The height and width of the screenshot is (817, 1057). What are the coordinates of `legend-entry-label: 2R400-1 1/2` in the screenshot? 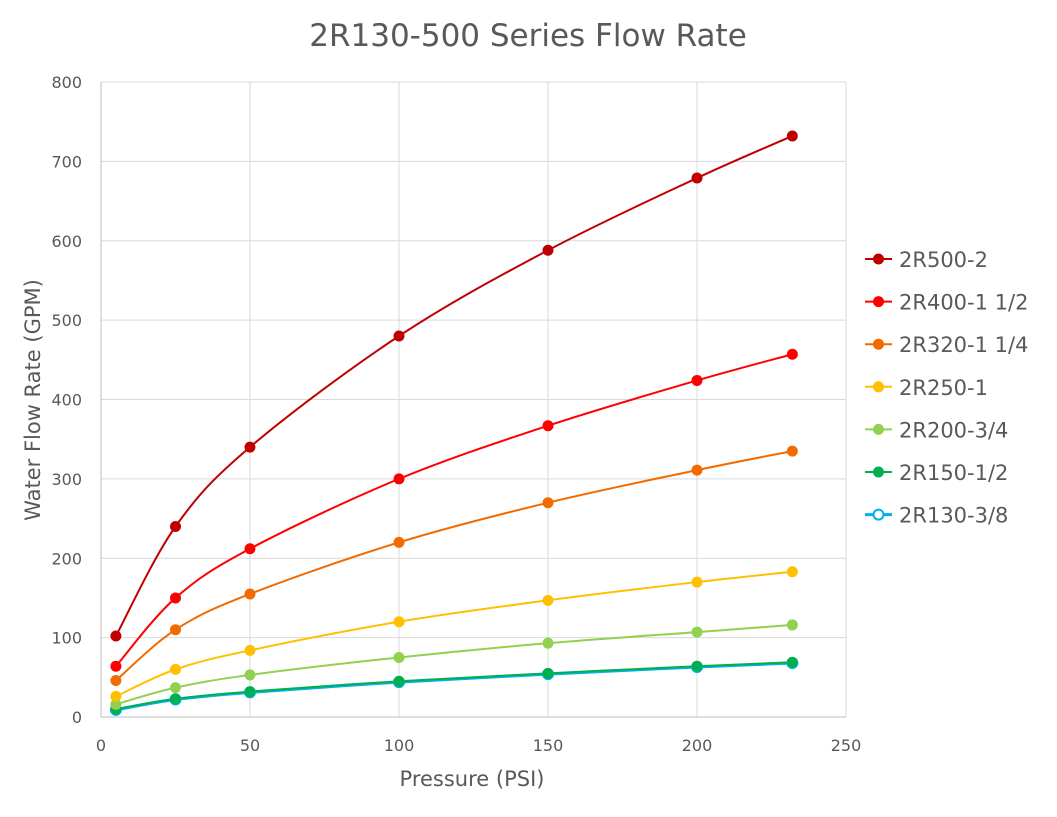 It's located at (963, 303).